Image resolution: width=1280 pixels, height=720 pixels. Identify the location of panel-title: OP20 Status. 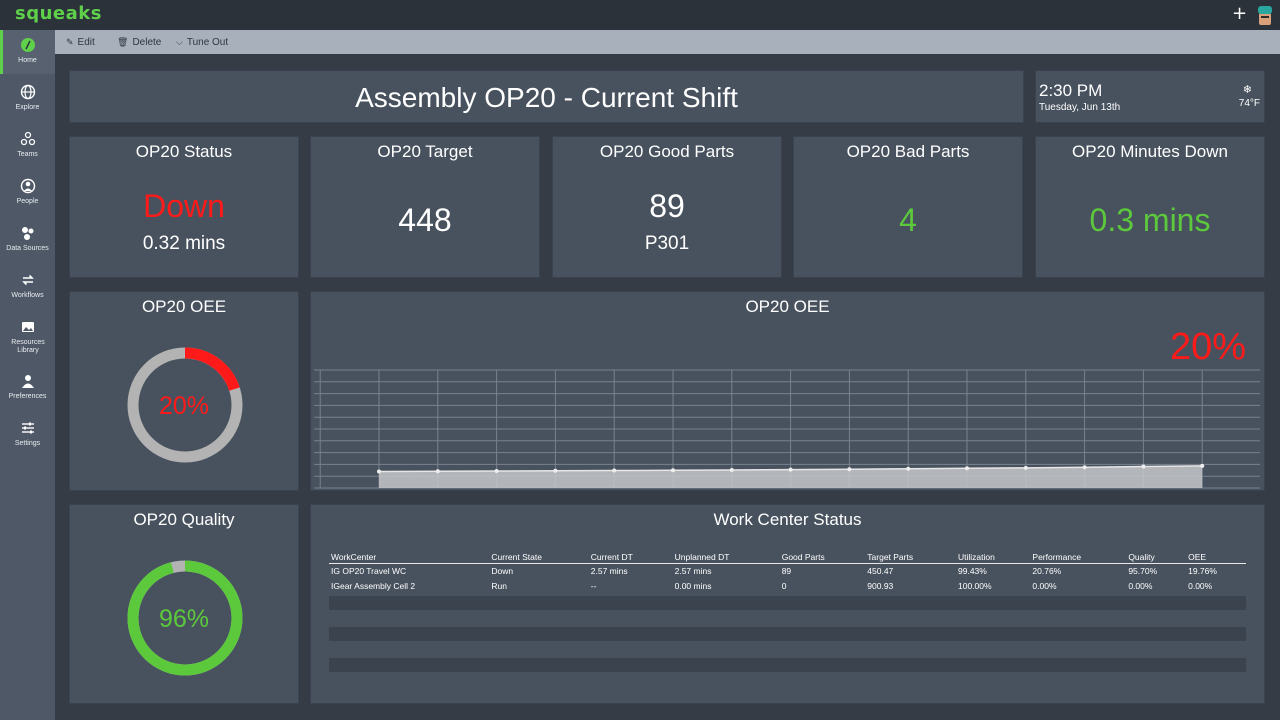
(184, 151).